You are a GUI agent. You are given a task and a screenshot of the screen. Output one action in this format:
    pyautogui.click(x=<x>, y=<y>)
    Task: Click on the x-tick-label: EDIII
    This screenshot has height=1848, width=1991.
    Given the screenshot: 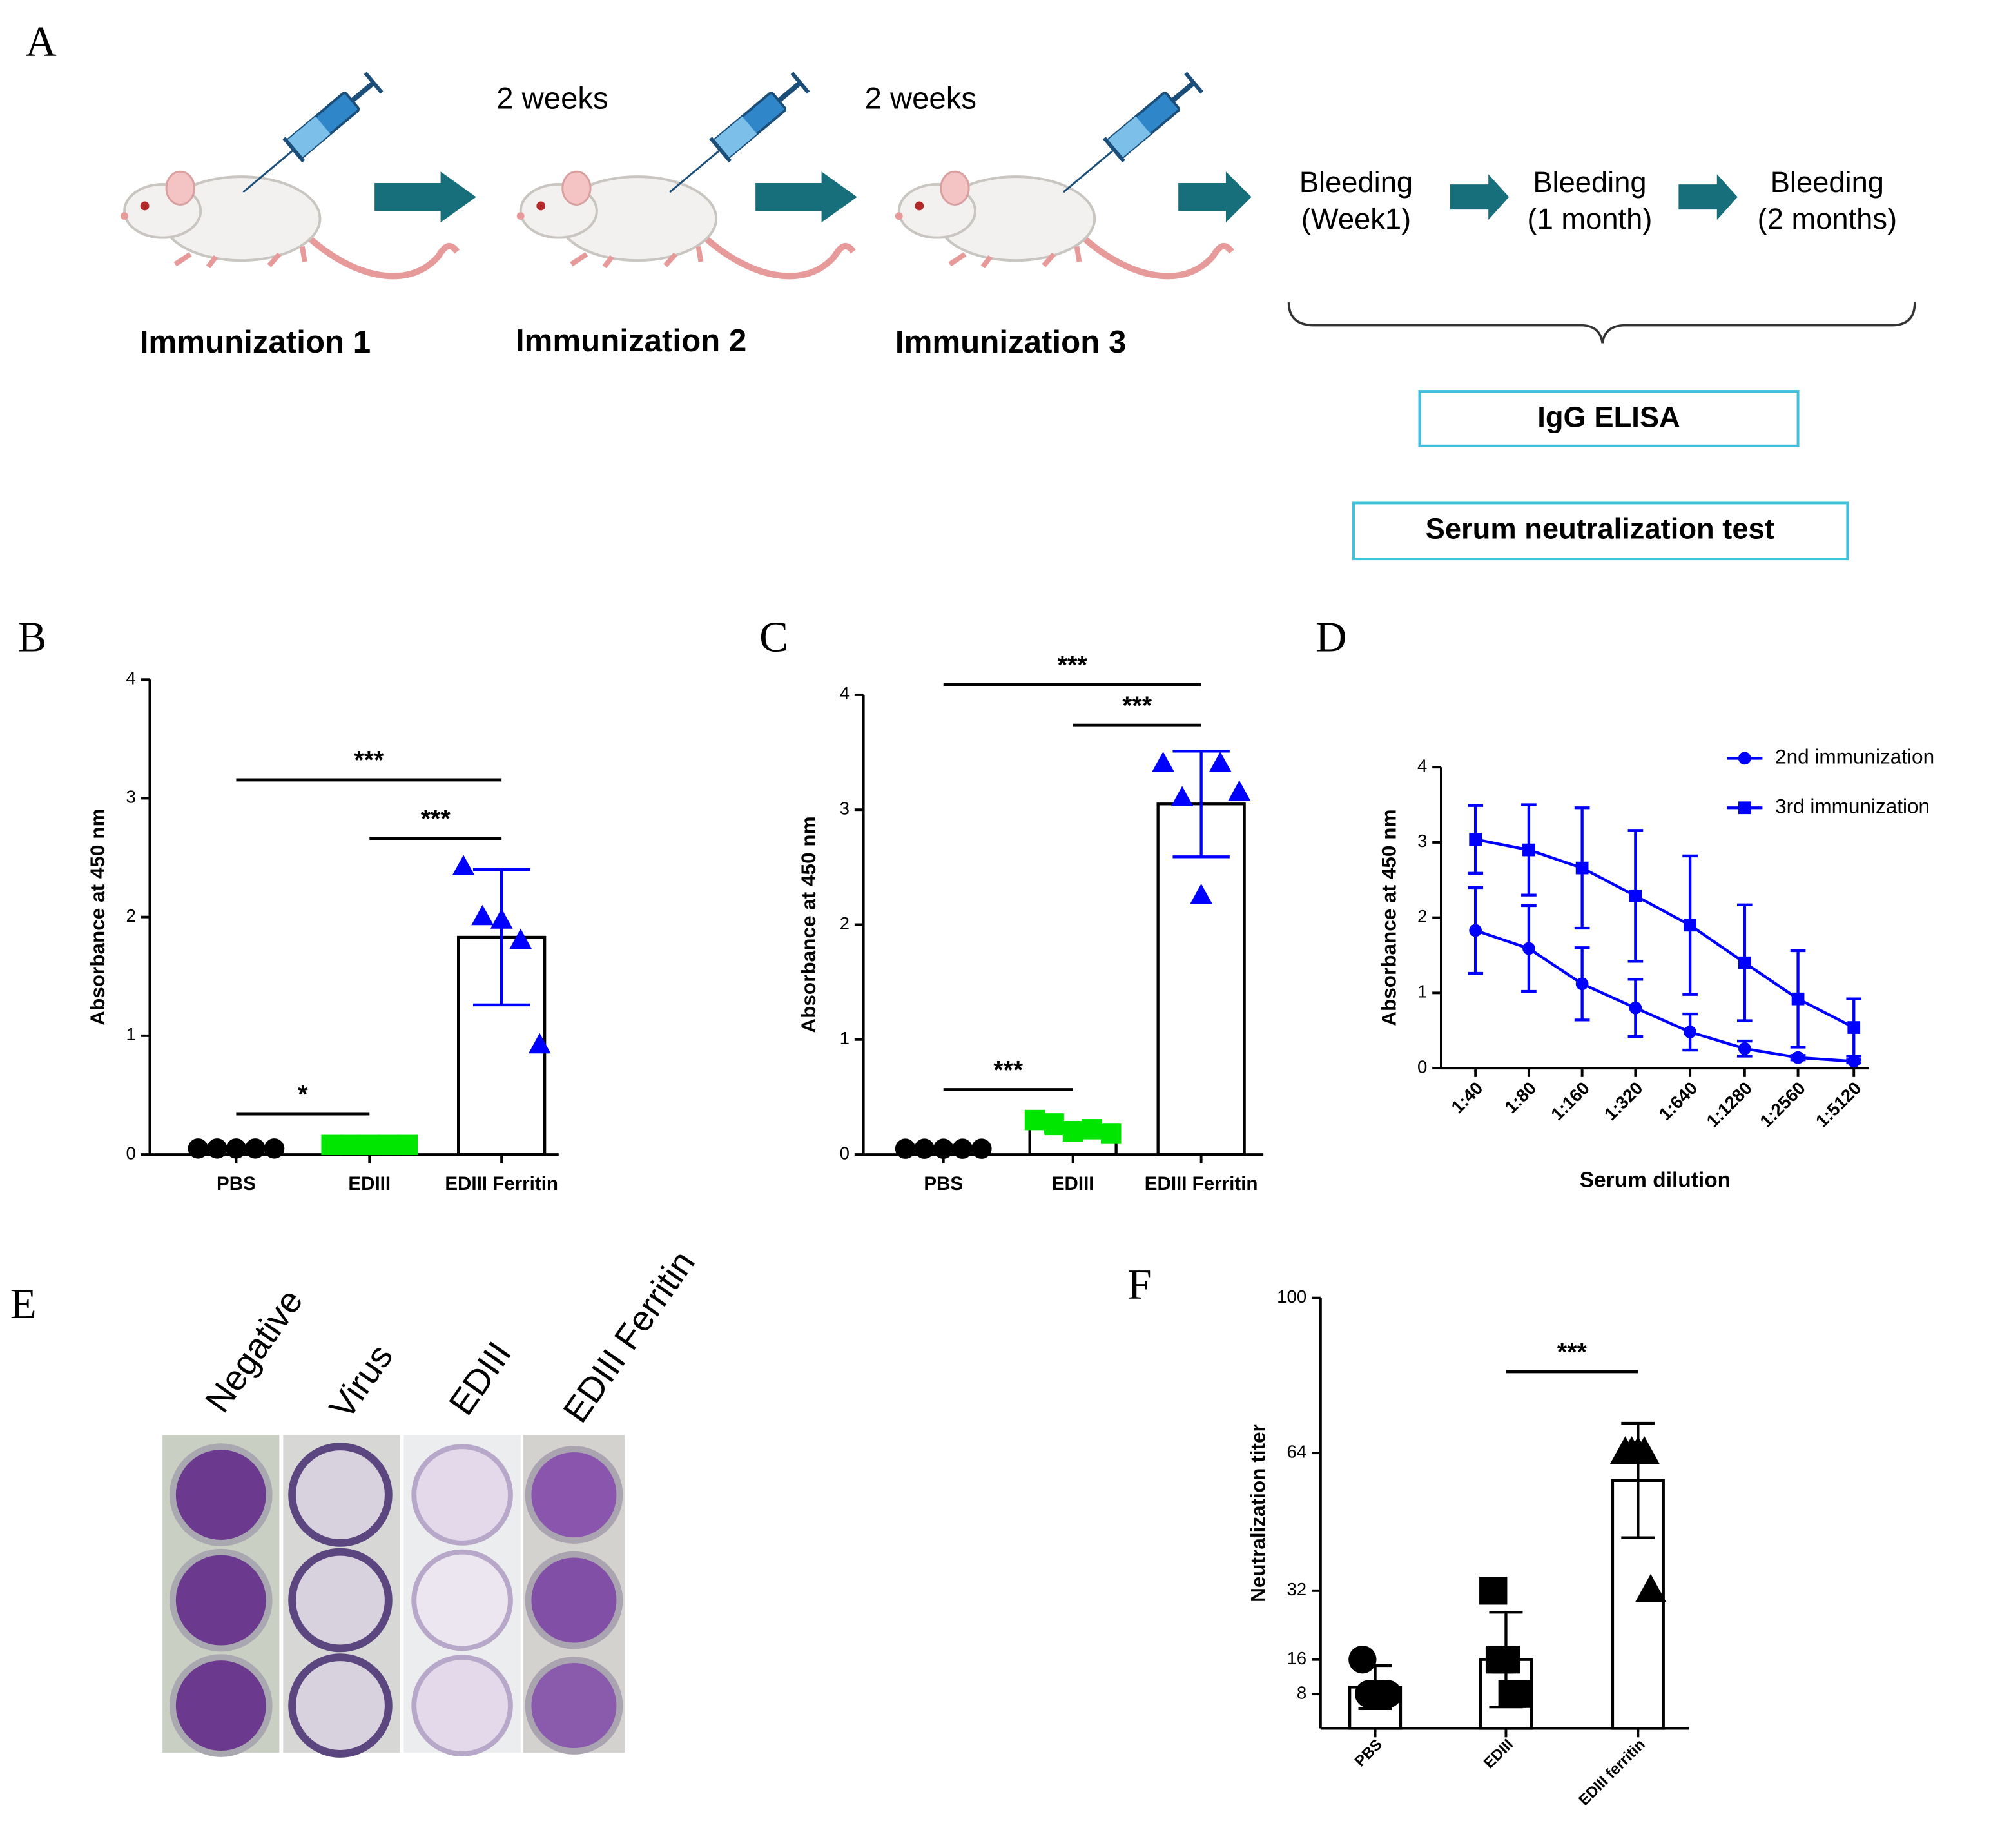 What is the action you would take?
    pyautogui.click(x=1499, y=1754)
    